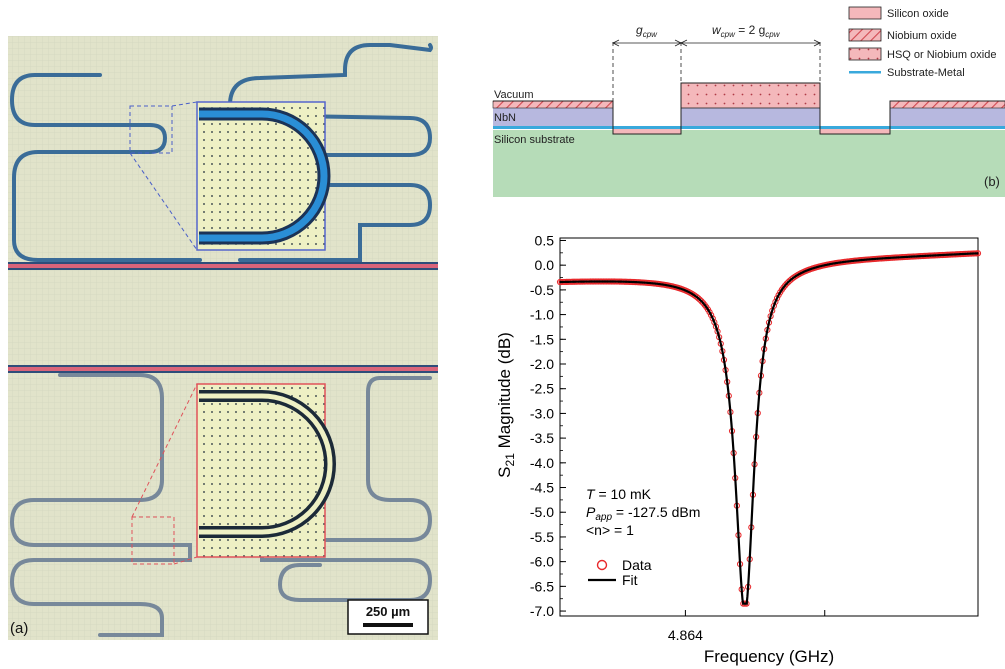  I want to click on legend-swatch-niobium-oxide, so click(865, 35).